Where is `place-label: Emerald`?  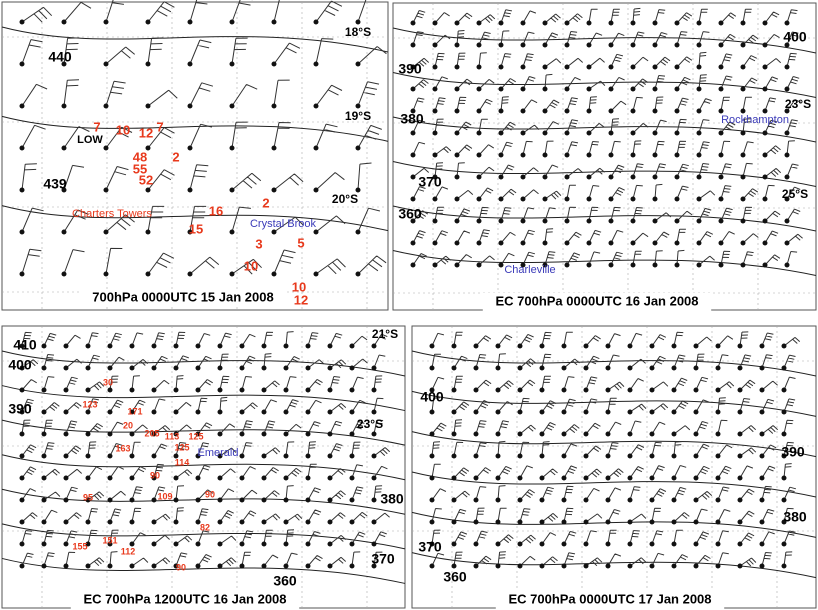 place-label: Emerald is located at coordinates (218, 453).